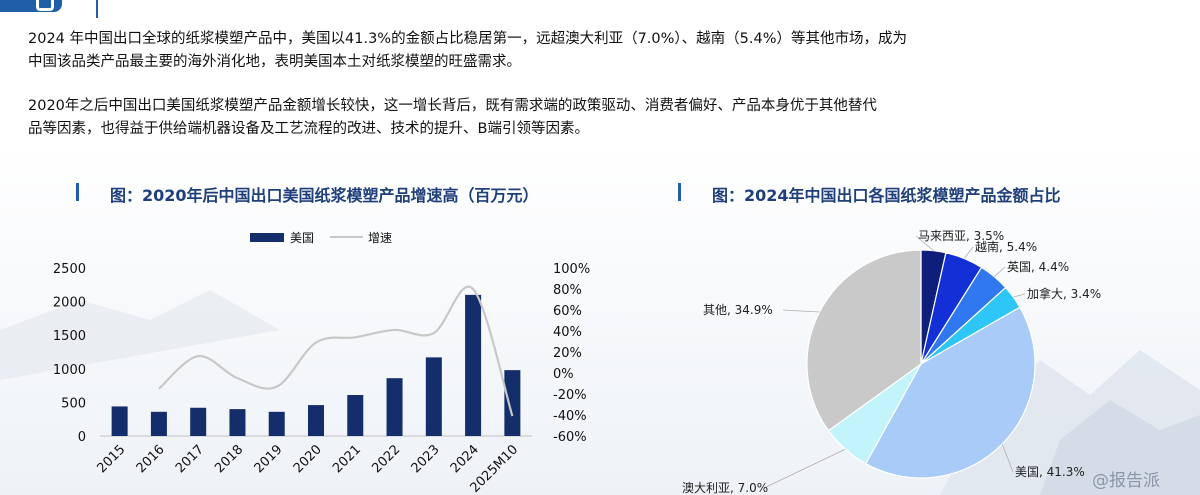 Image resolution: width=1200 pixels, height=495 pixels. What do you see at coordinates (276, 423) in the screenshot?
I see `bar-2019` at bounding box center [276, 423].